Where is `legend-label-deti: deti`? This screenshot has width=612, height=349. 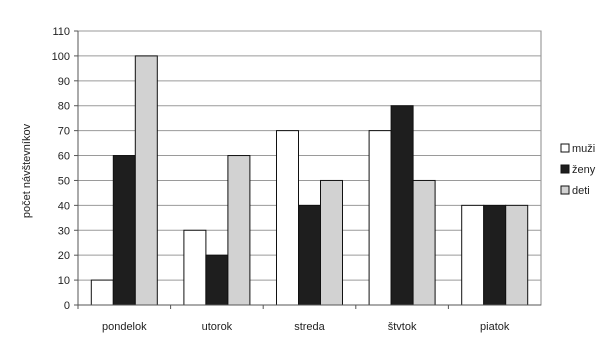 legend-label-deti: deti is located at coordinates (581, 191).